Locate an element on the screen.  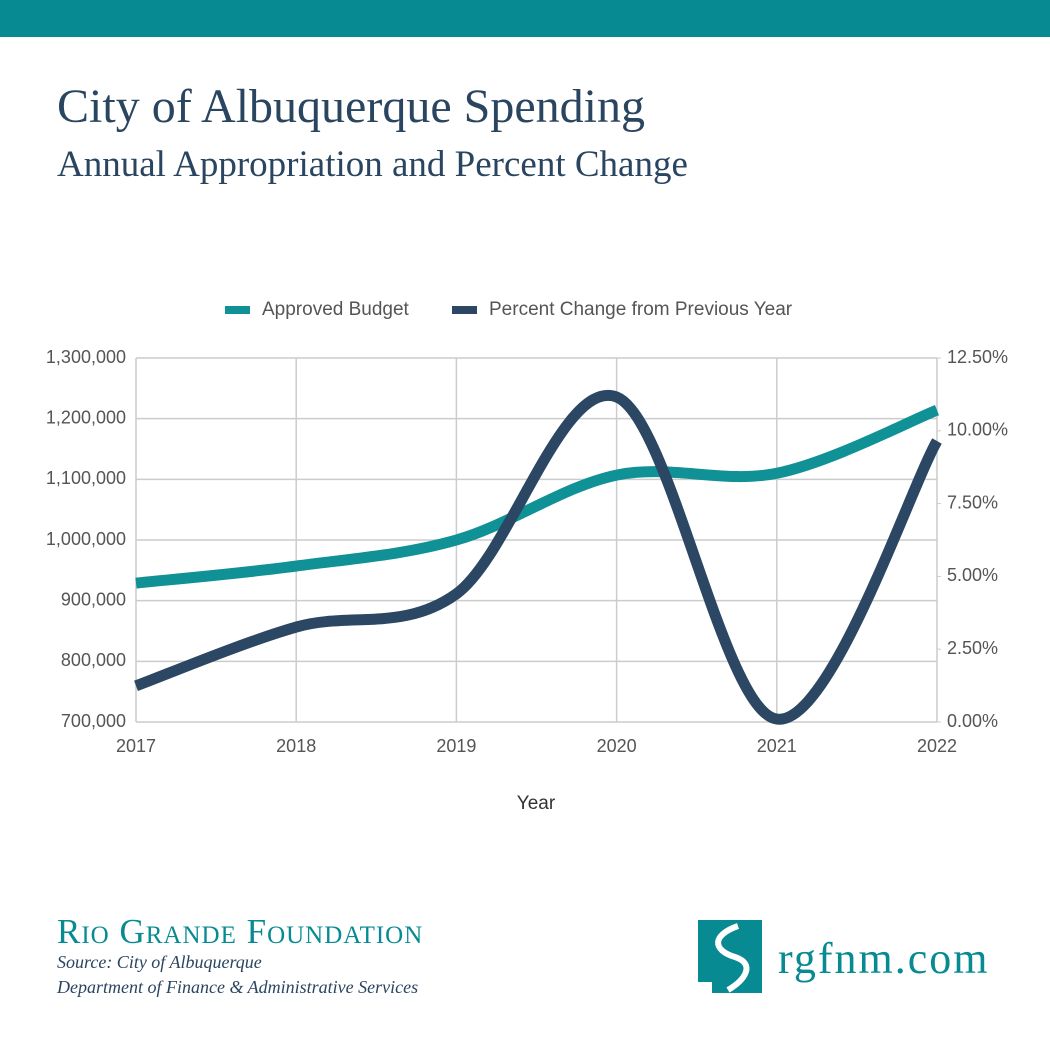
legend-label: Approved Budget is located at coordinates (336, 309).